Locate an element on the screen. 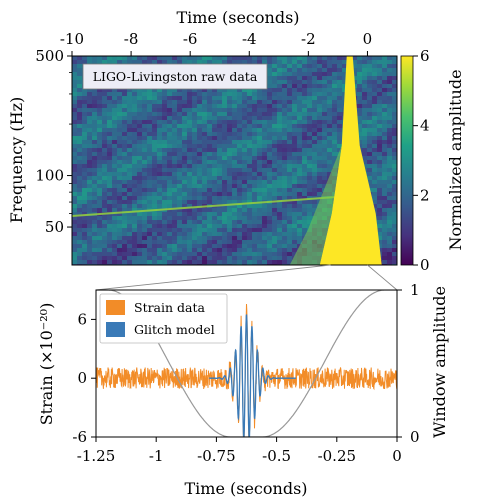 The image size is (478, 503). bottom-x-tick-label: -1 is located at coordinates (156, 456).